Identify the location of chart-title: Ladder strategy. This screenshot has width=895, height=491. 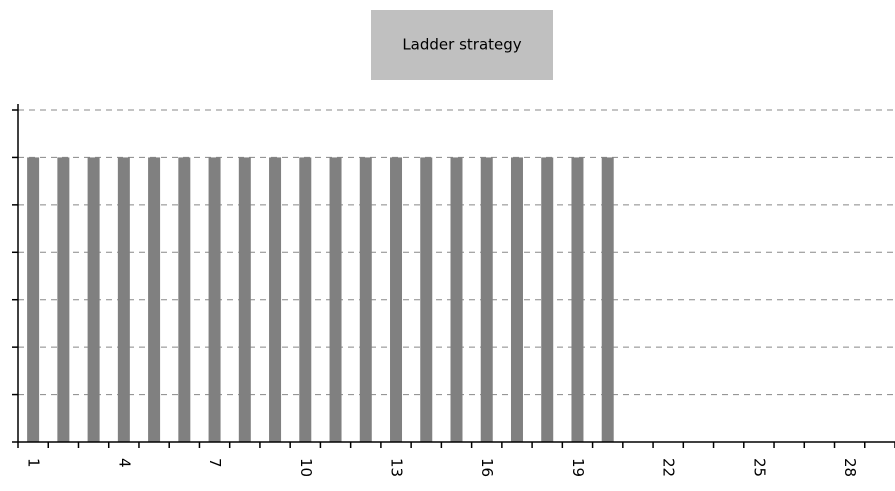
(461, 45).